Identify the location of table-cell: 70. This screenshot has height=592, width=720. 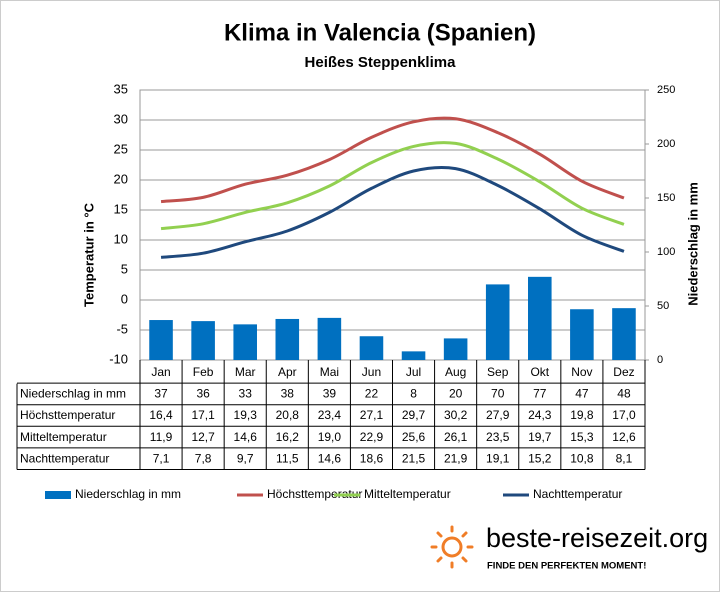
(498, 394).